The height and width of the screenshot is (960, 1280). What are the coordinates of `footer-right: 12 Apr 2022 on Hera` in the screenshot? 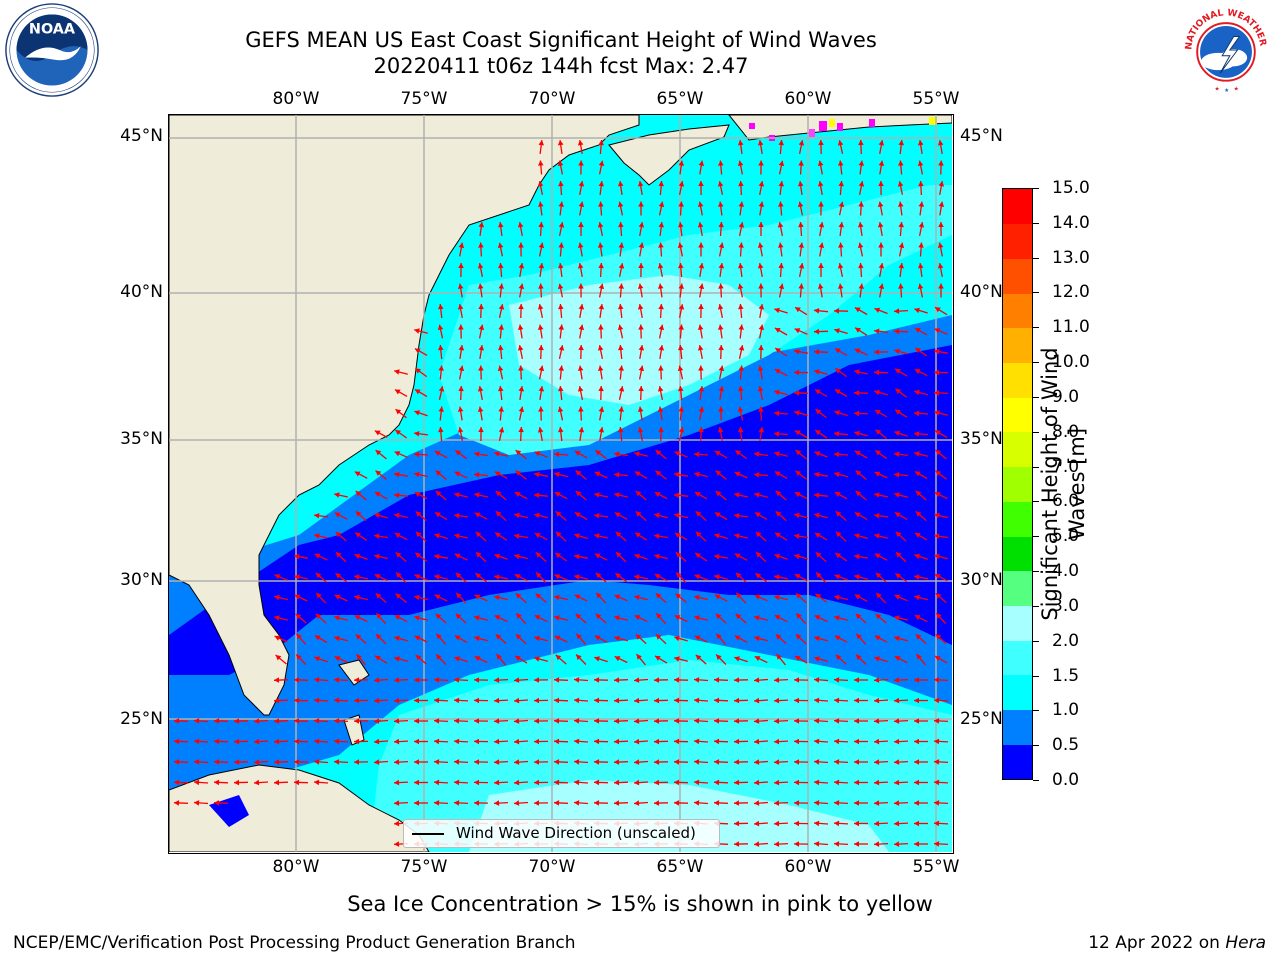 It's located at (1177, 943).